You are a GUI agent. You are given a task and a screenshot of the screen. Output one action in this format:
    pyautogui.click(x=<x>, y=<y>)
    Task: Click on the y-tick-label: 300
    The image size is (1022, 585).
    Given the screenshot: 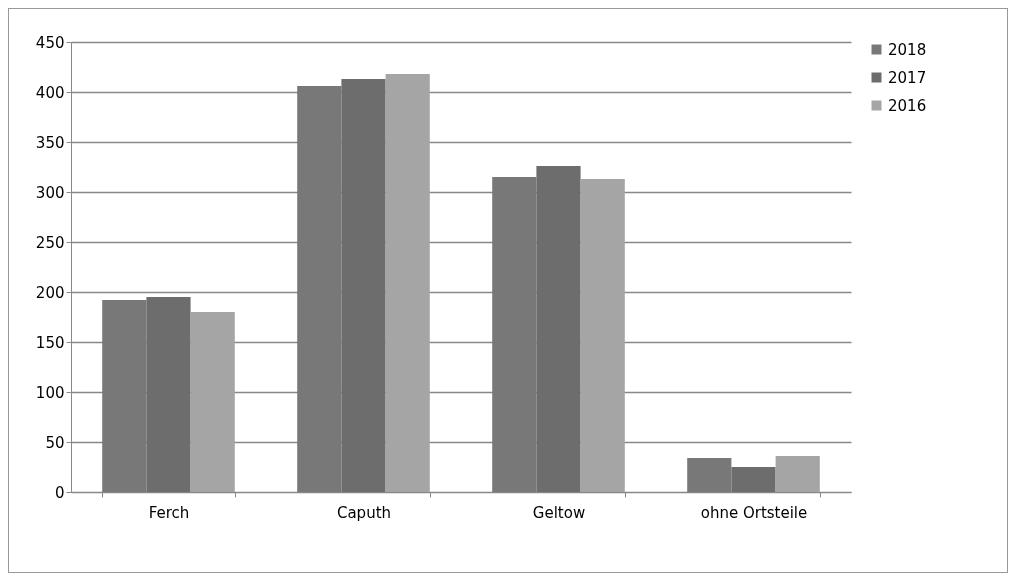 What is the action you would take?
    pyautogui.click(x=50, y=192)
    